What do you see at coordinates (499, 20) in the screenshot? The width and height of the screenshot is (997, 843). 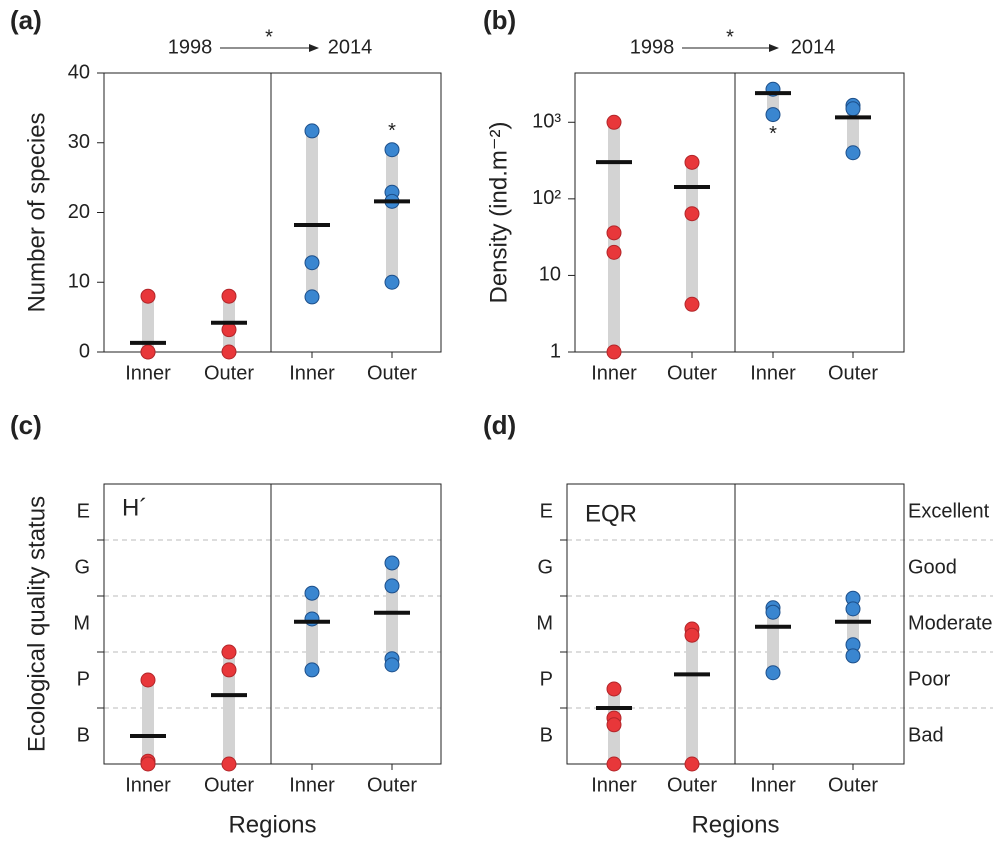 I see `panel-label: (b)` at bounding box center [499, 20].